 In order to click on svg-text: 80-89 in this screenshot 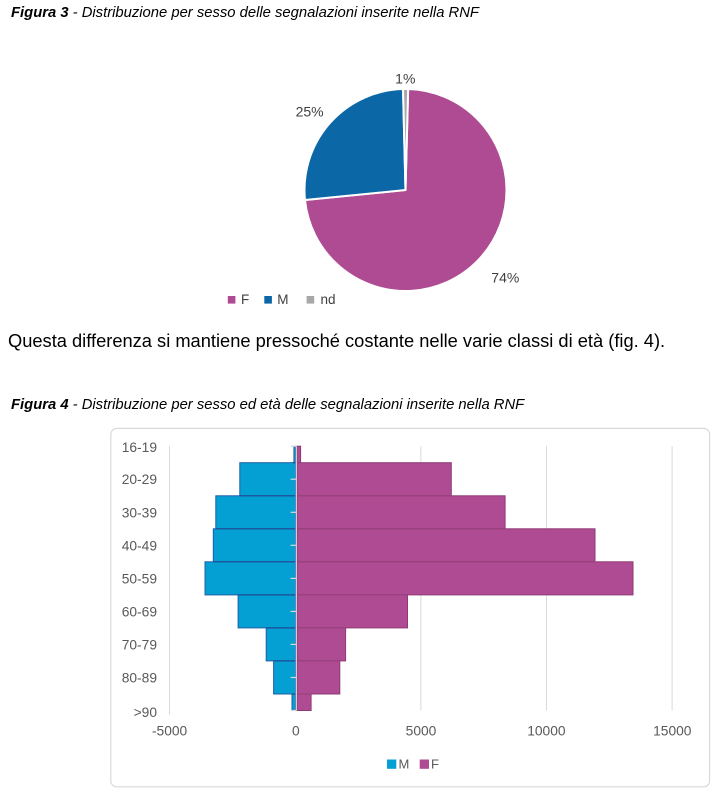, I will do `click(140, 678)`.